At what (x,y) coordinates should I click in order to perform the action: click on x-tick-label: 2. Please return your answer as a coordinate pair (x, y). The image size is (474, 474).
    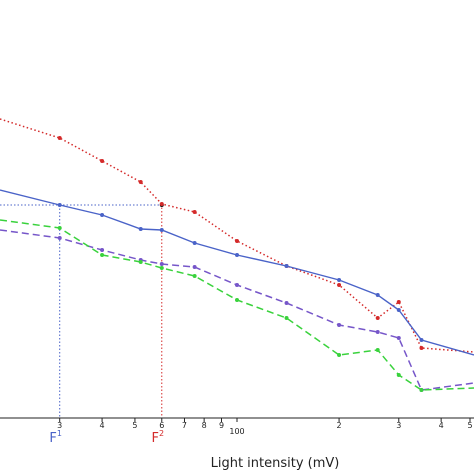
    Looking at the image, I should click on (339, 425).